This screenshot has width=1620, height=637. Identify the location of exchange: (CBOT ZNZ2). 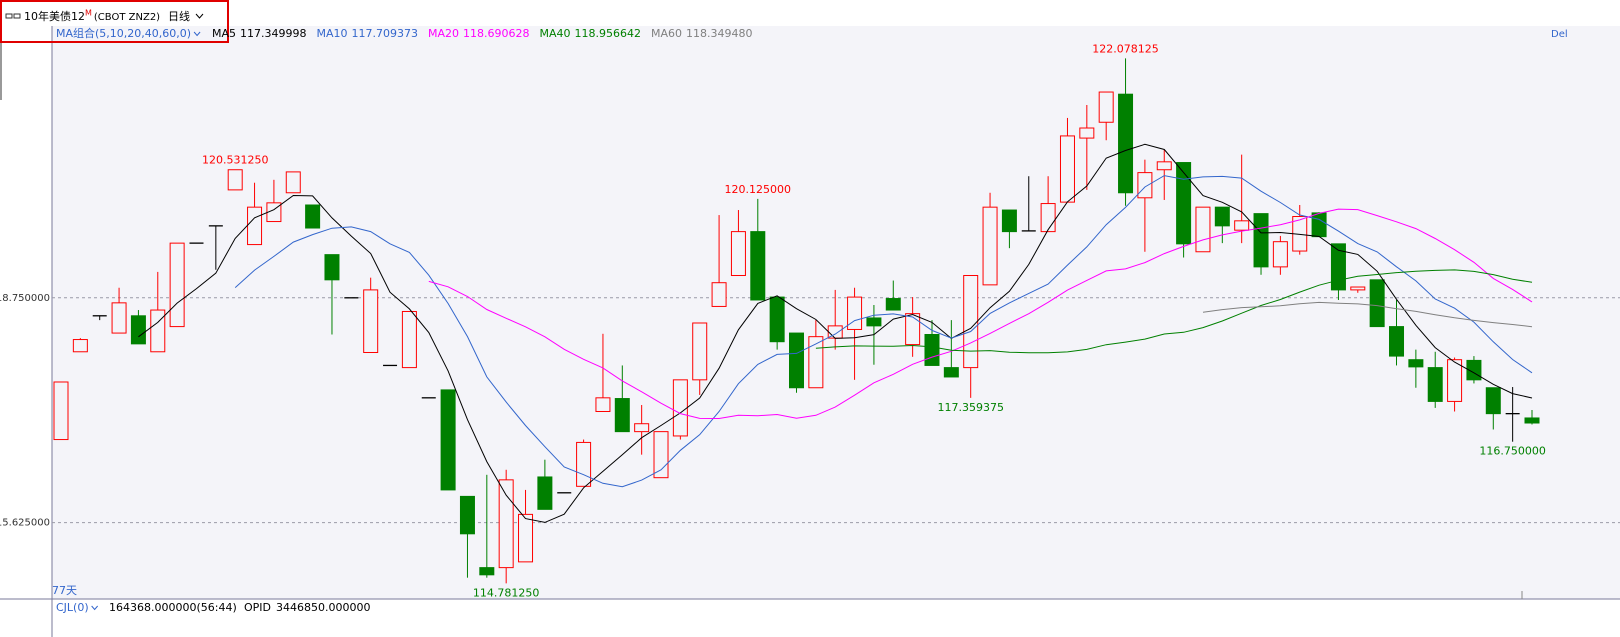
(127, 17).